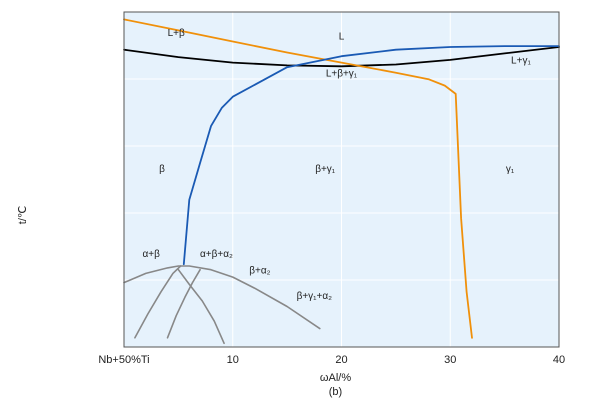  I want to click on region-label: β+α₂, so click(259, 270).